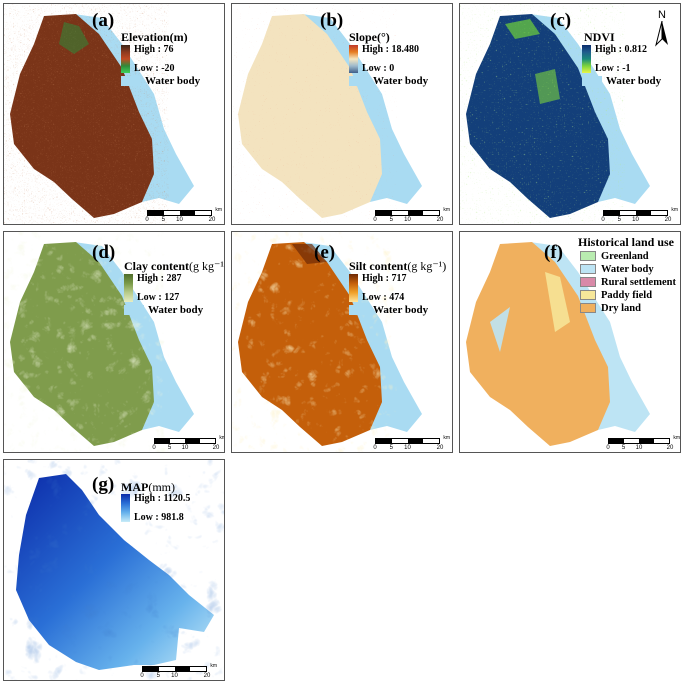 This screenshot has width=685, height=685. Describe the element at coordinates (135, 487) in the screenshot. I see `legend-title-text: MAP` at that location.